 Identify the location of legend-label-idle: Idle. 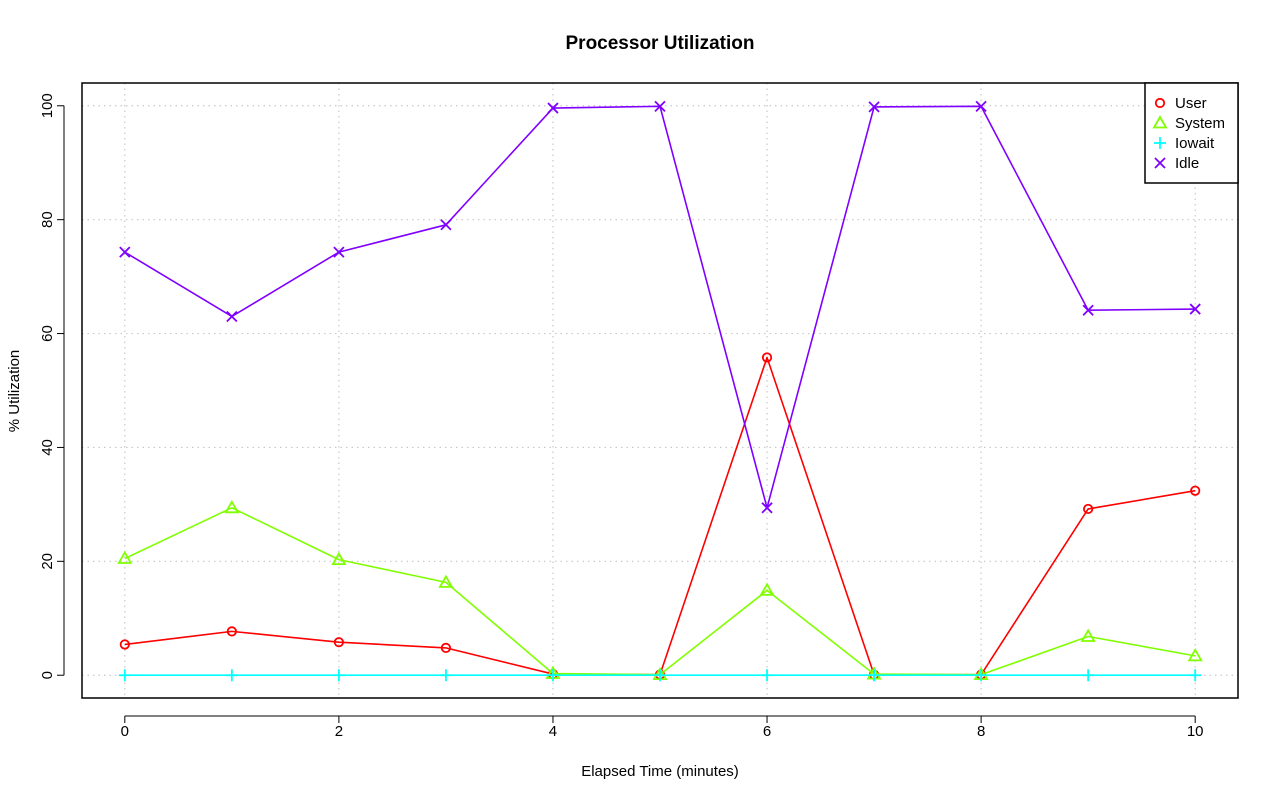
(1187, 163).